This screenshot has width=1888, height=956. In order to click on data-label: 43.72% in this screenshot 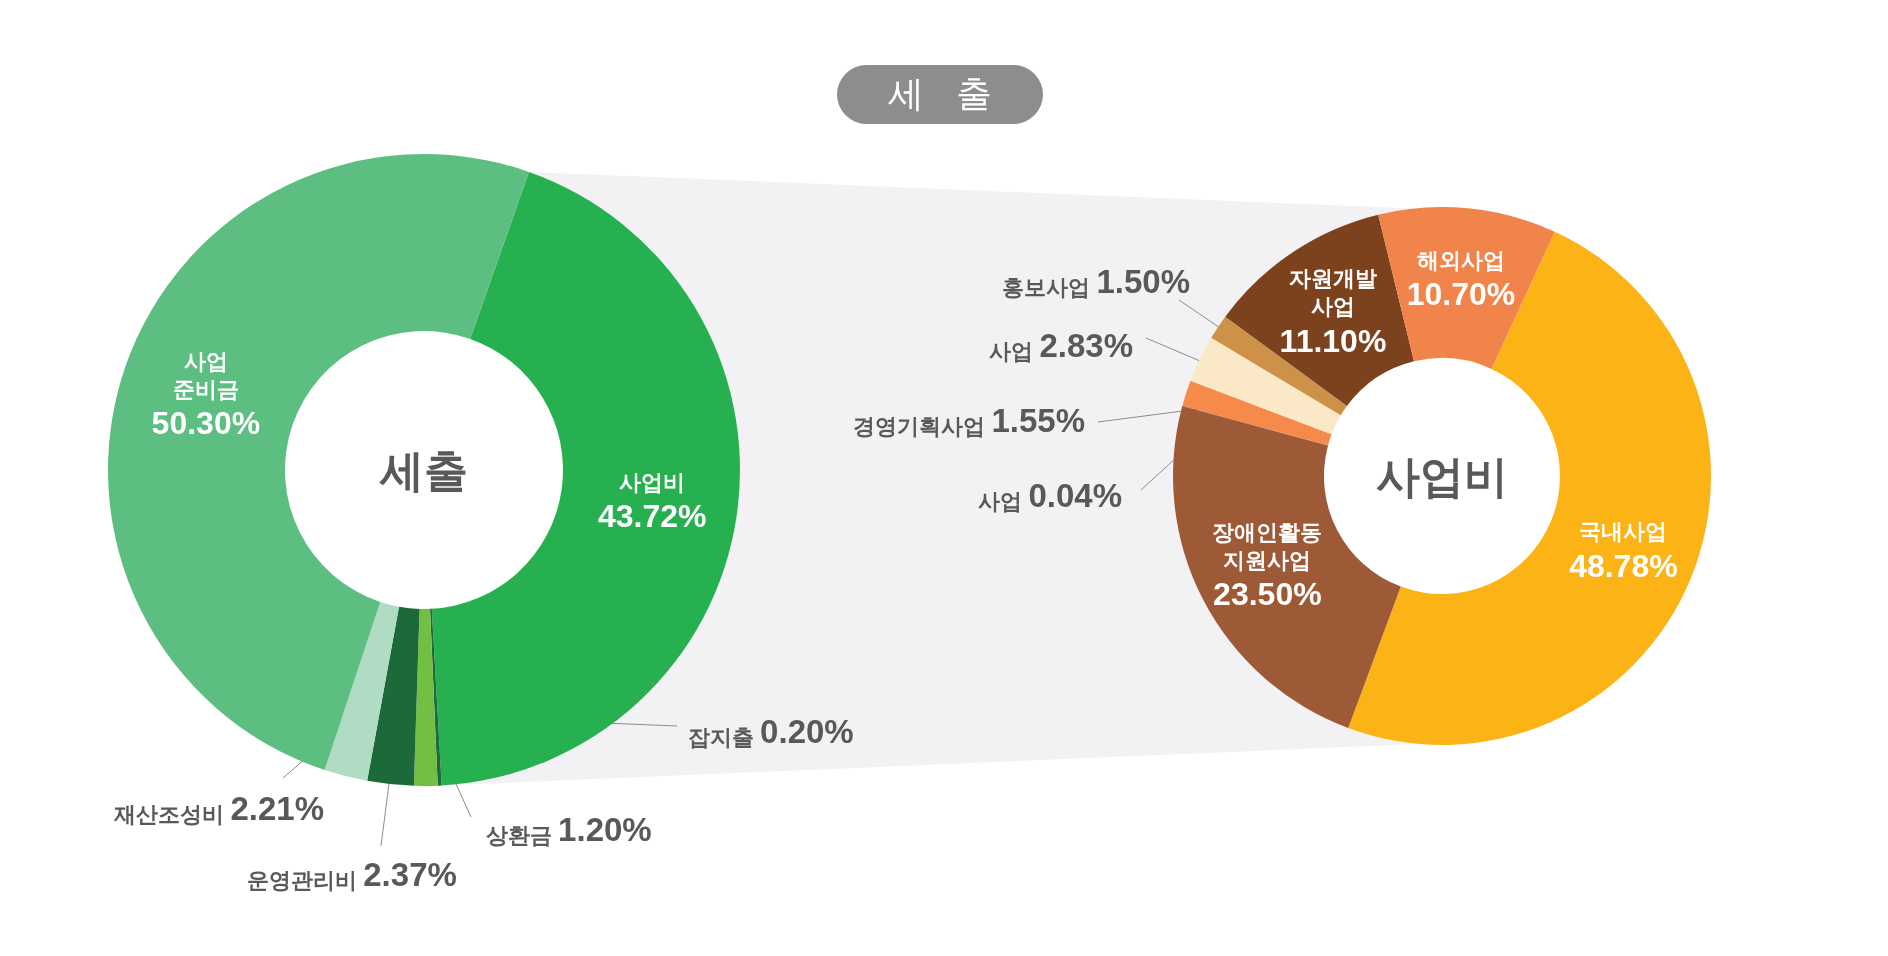, I will do `click(652, 516)`.